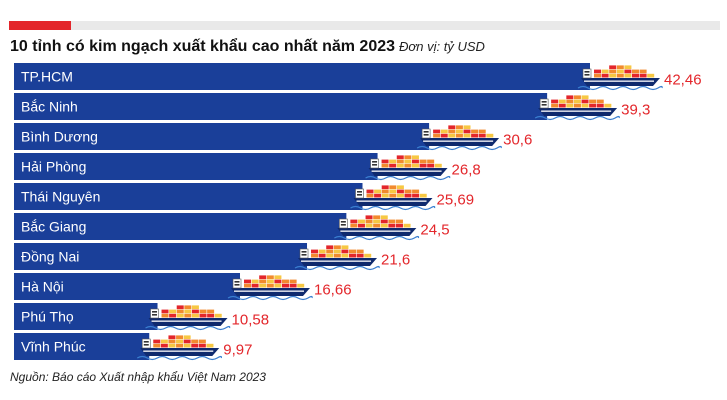 This screenshot has height=400, width=727. I want to click on value-label: 24,5, so click(434, 230).